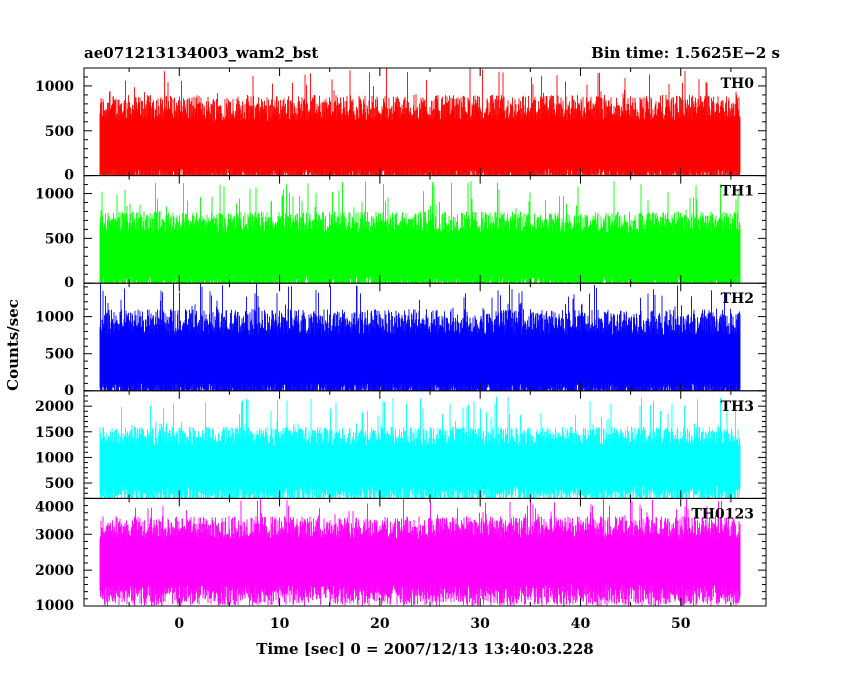  I want to click on series-th1, so click(420, 232).